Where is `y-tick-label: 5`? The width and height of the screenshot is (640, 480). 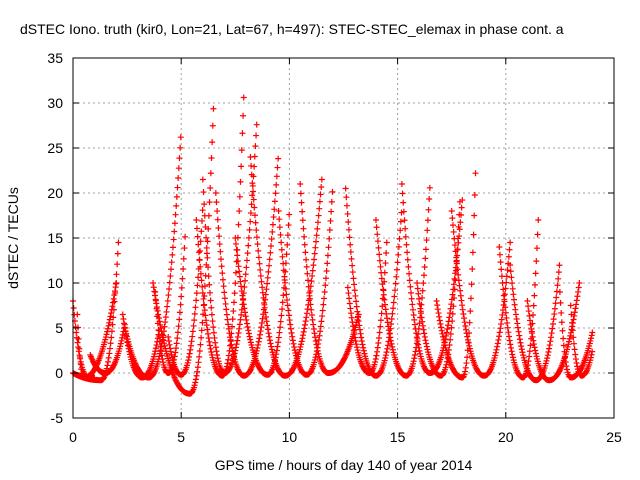
y-tick-label: 5 is located at coordinates (59, 328).